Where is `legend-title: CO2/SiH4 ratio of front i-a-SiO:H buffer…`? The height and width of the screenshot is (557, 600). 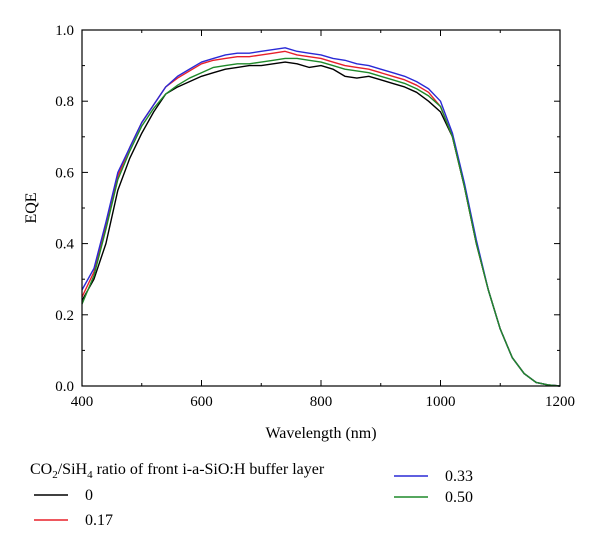 legend-title: CO2/SiH4 ratio of front i-a-SiO:H buffer… is located at coordinates (177, 471).